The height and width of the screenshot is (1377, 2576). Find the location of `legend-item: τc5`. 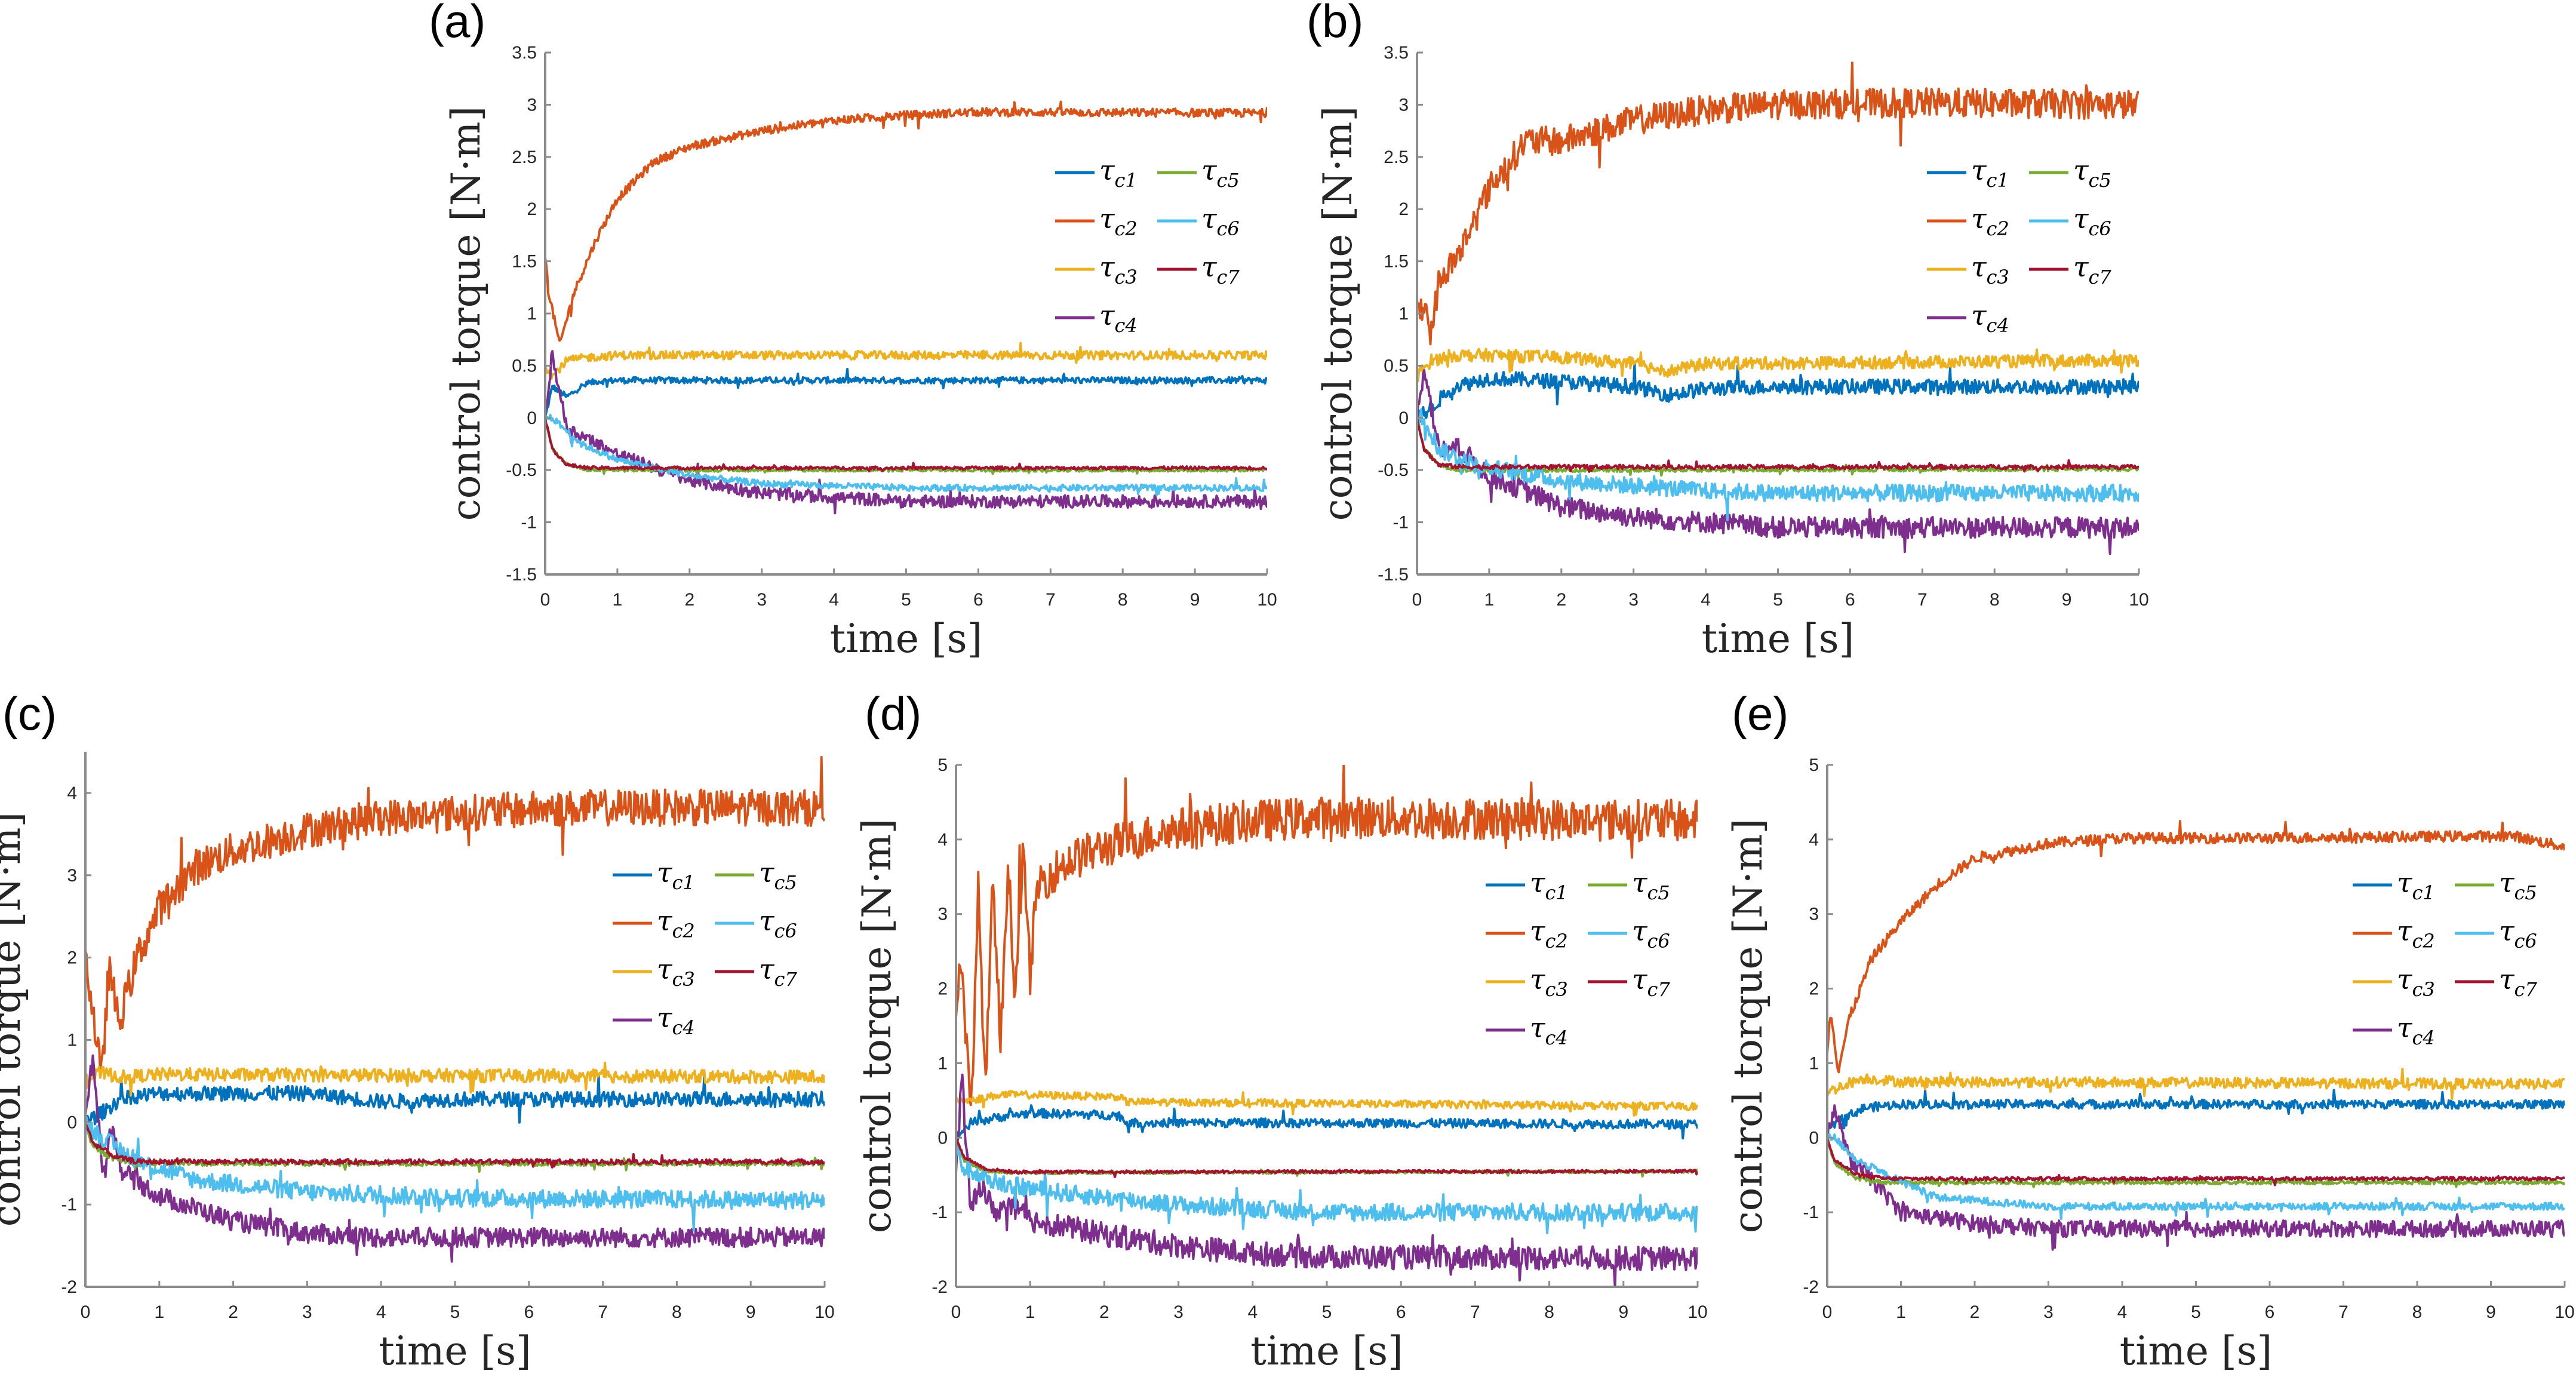

legend-item: τc5 is located at coordinates (1629, 885).